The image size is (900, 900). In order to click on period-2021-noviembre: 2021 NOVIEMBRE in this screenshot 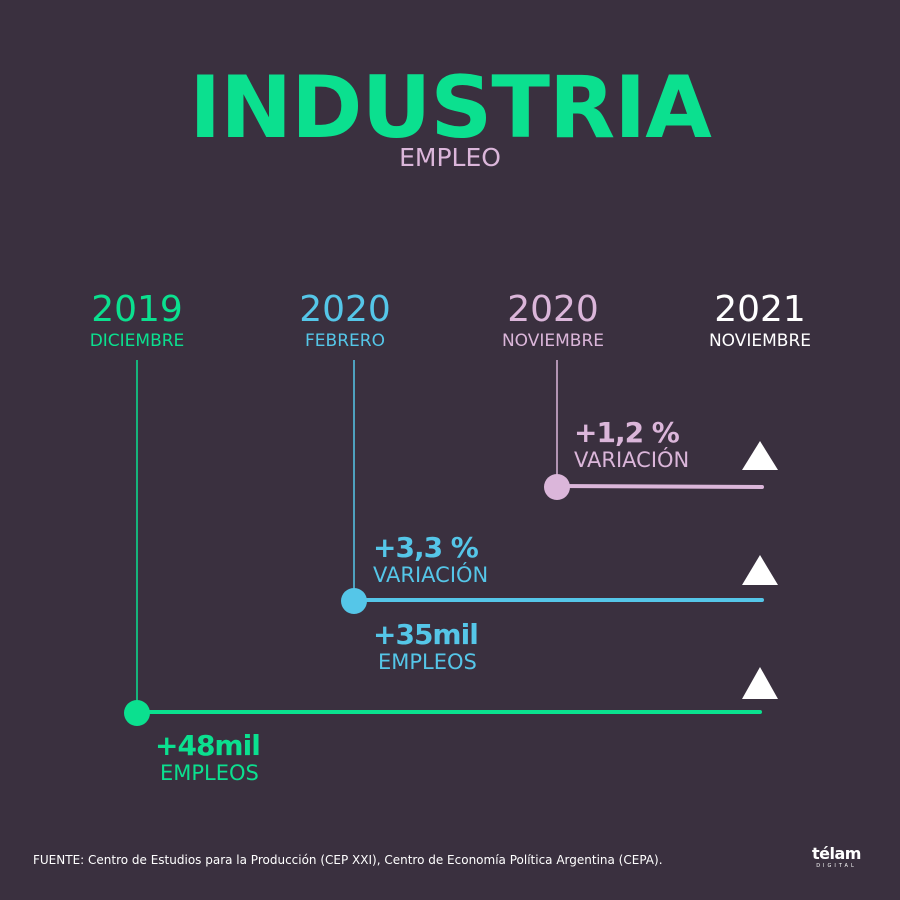, I will do `click(760, 321)`.